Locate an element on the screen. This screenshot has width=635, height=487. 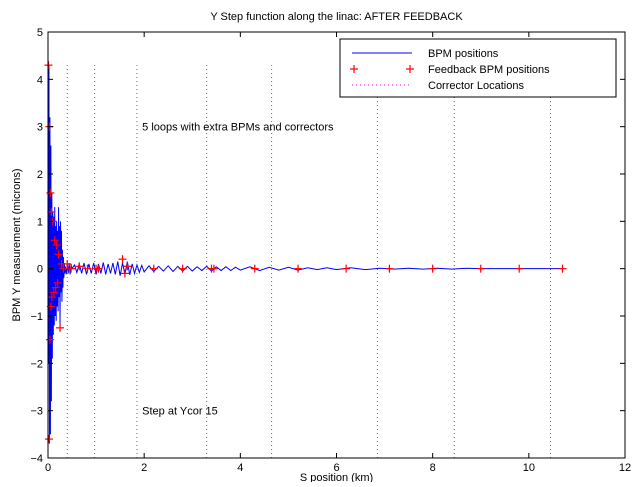
legend-label-feedback: Feedback BPM positions is located at coordinates (489, 70).